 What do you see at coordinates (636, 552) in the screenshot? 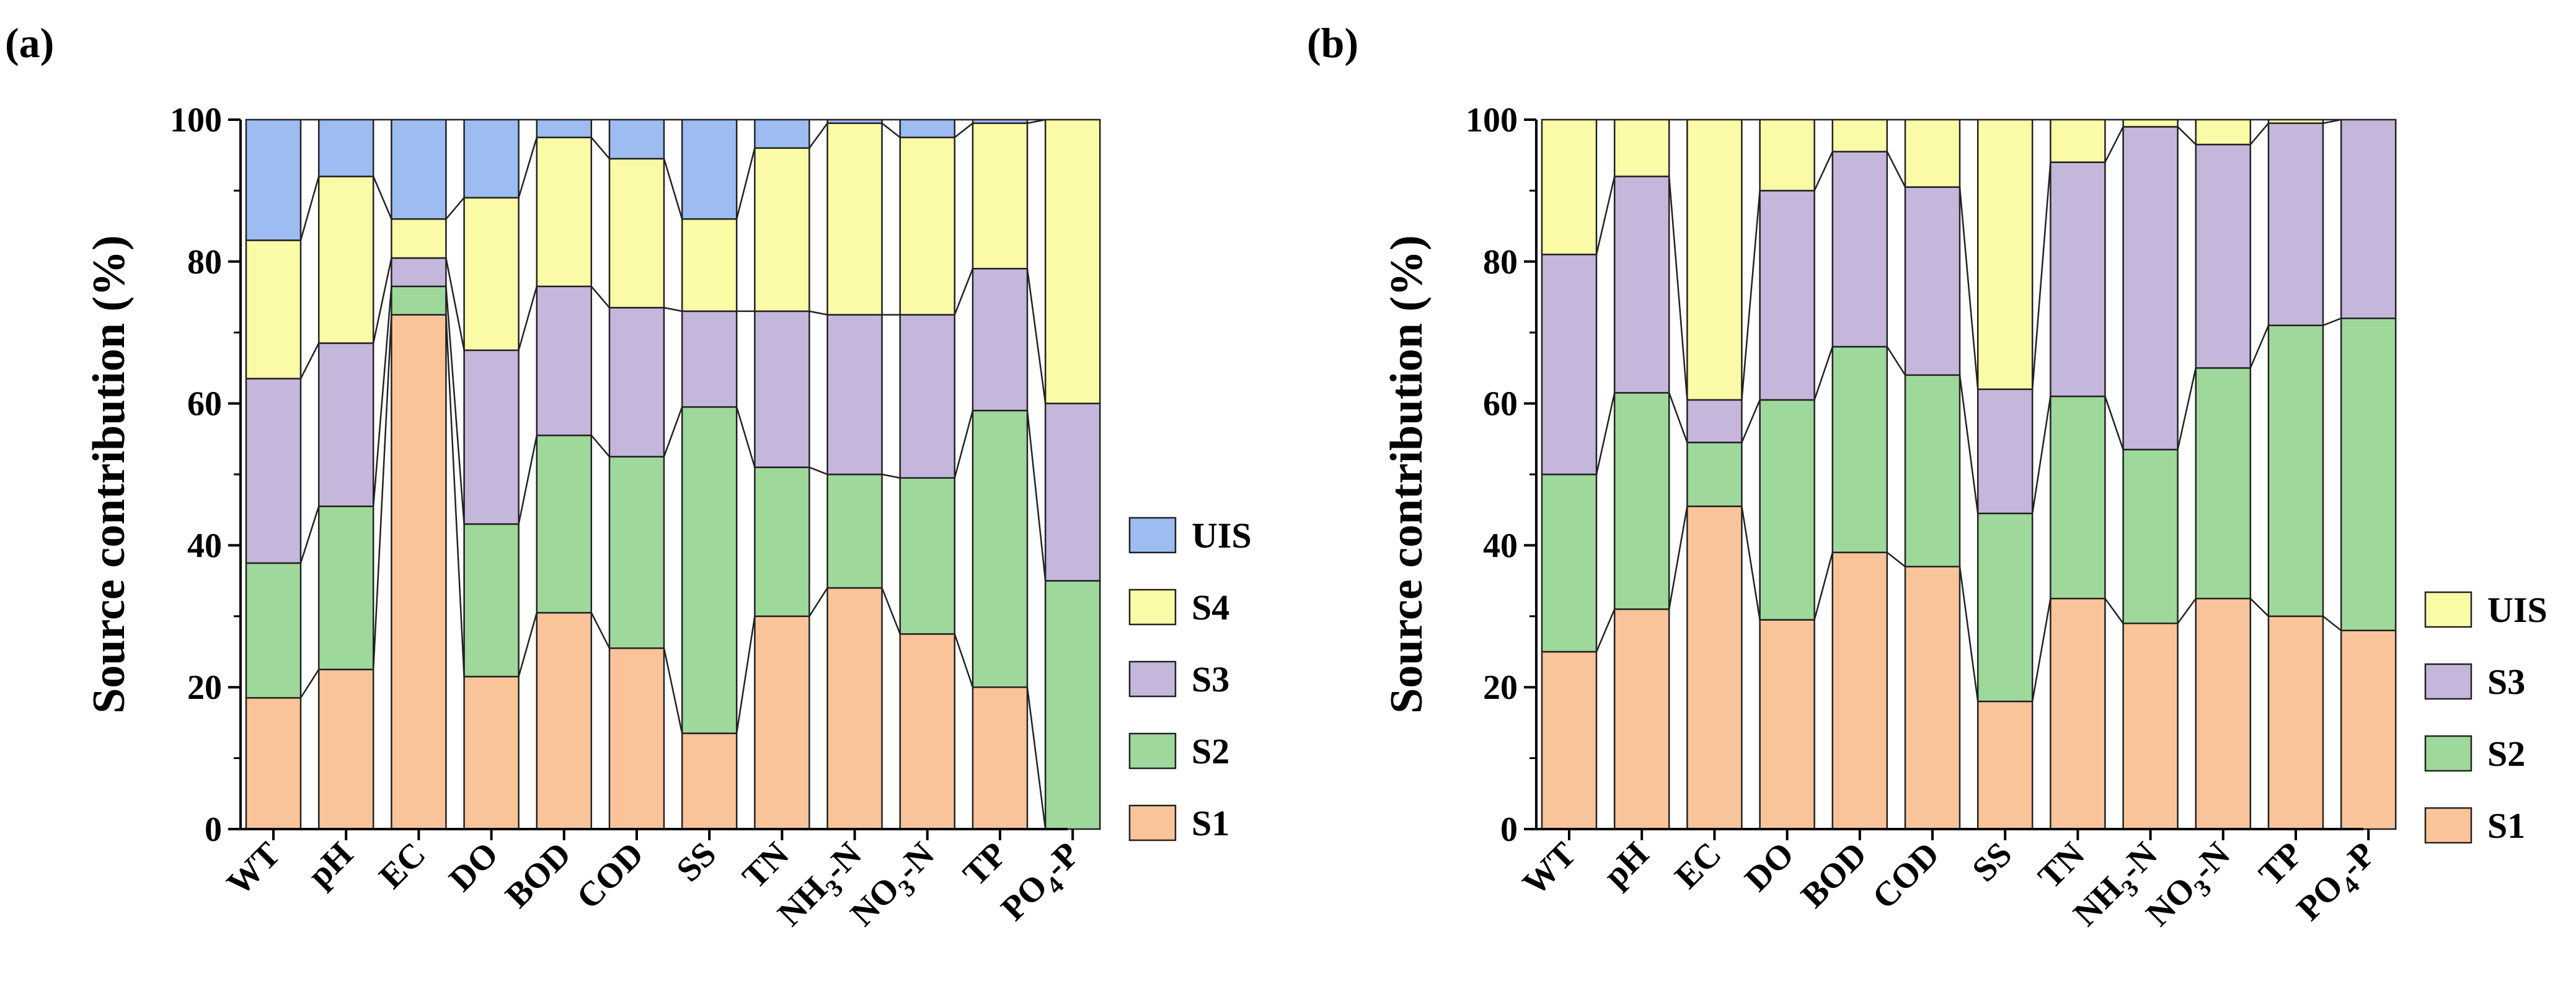
I see `bar-segment-s2-cod` at bounding box center [636, 552].